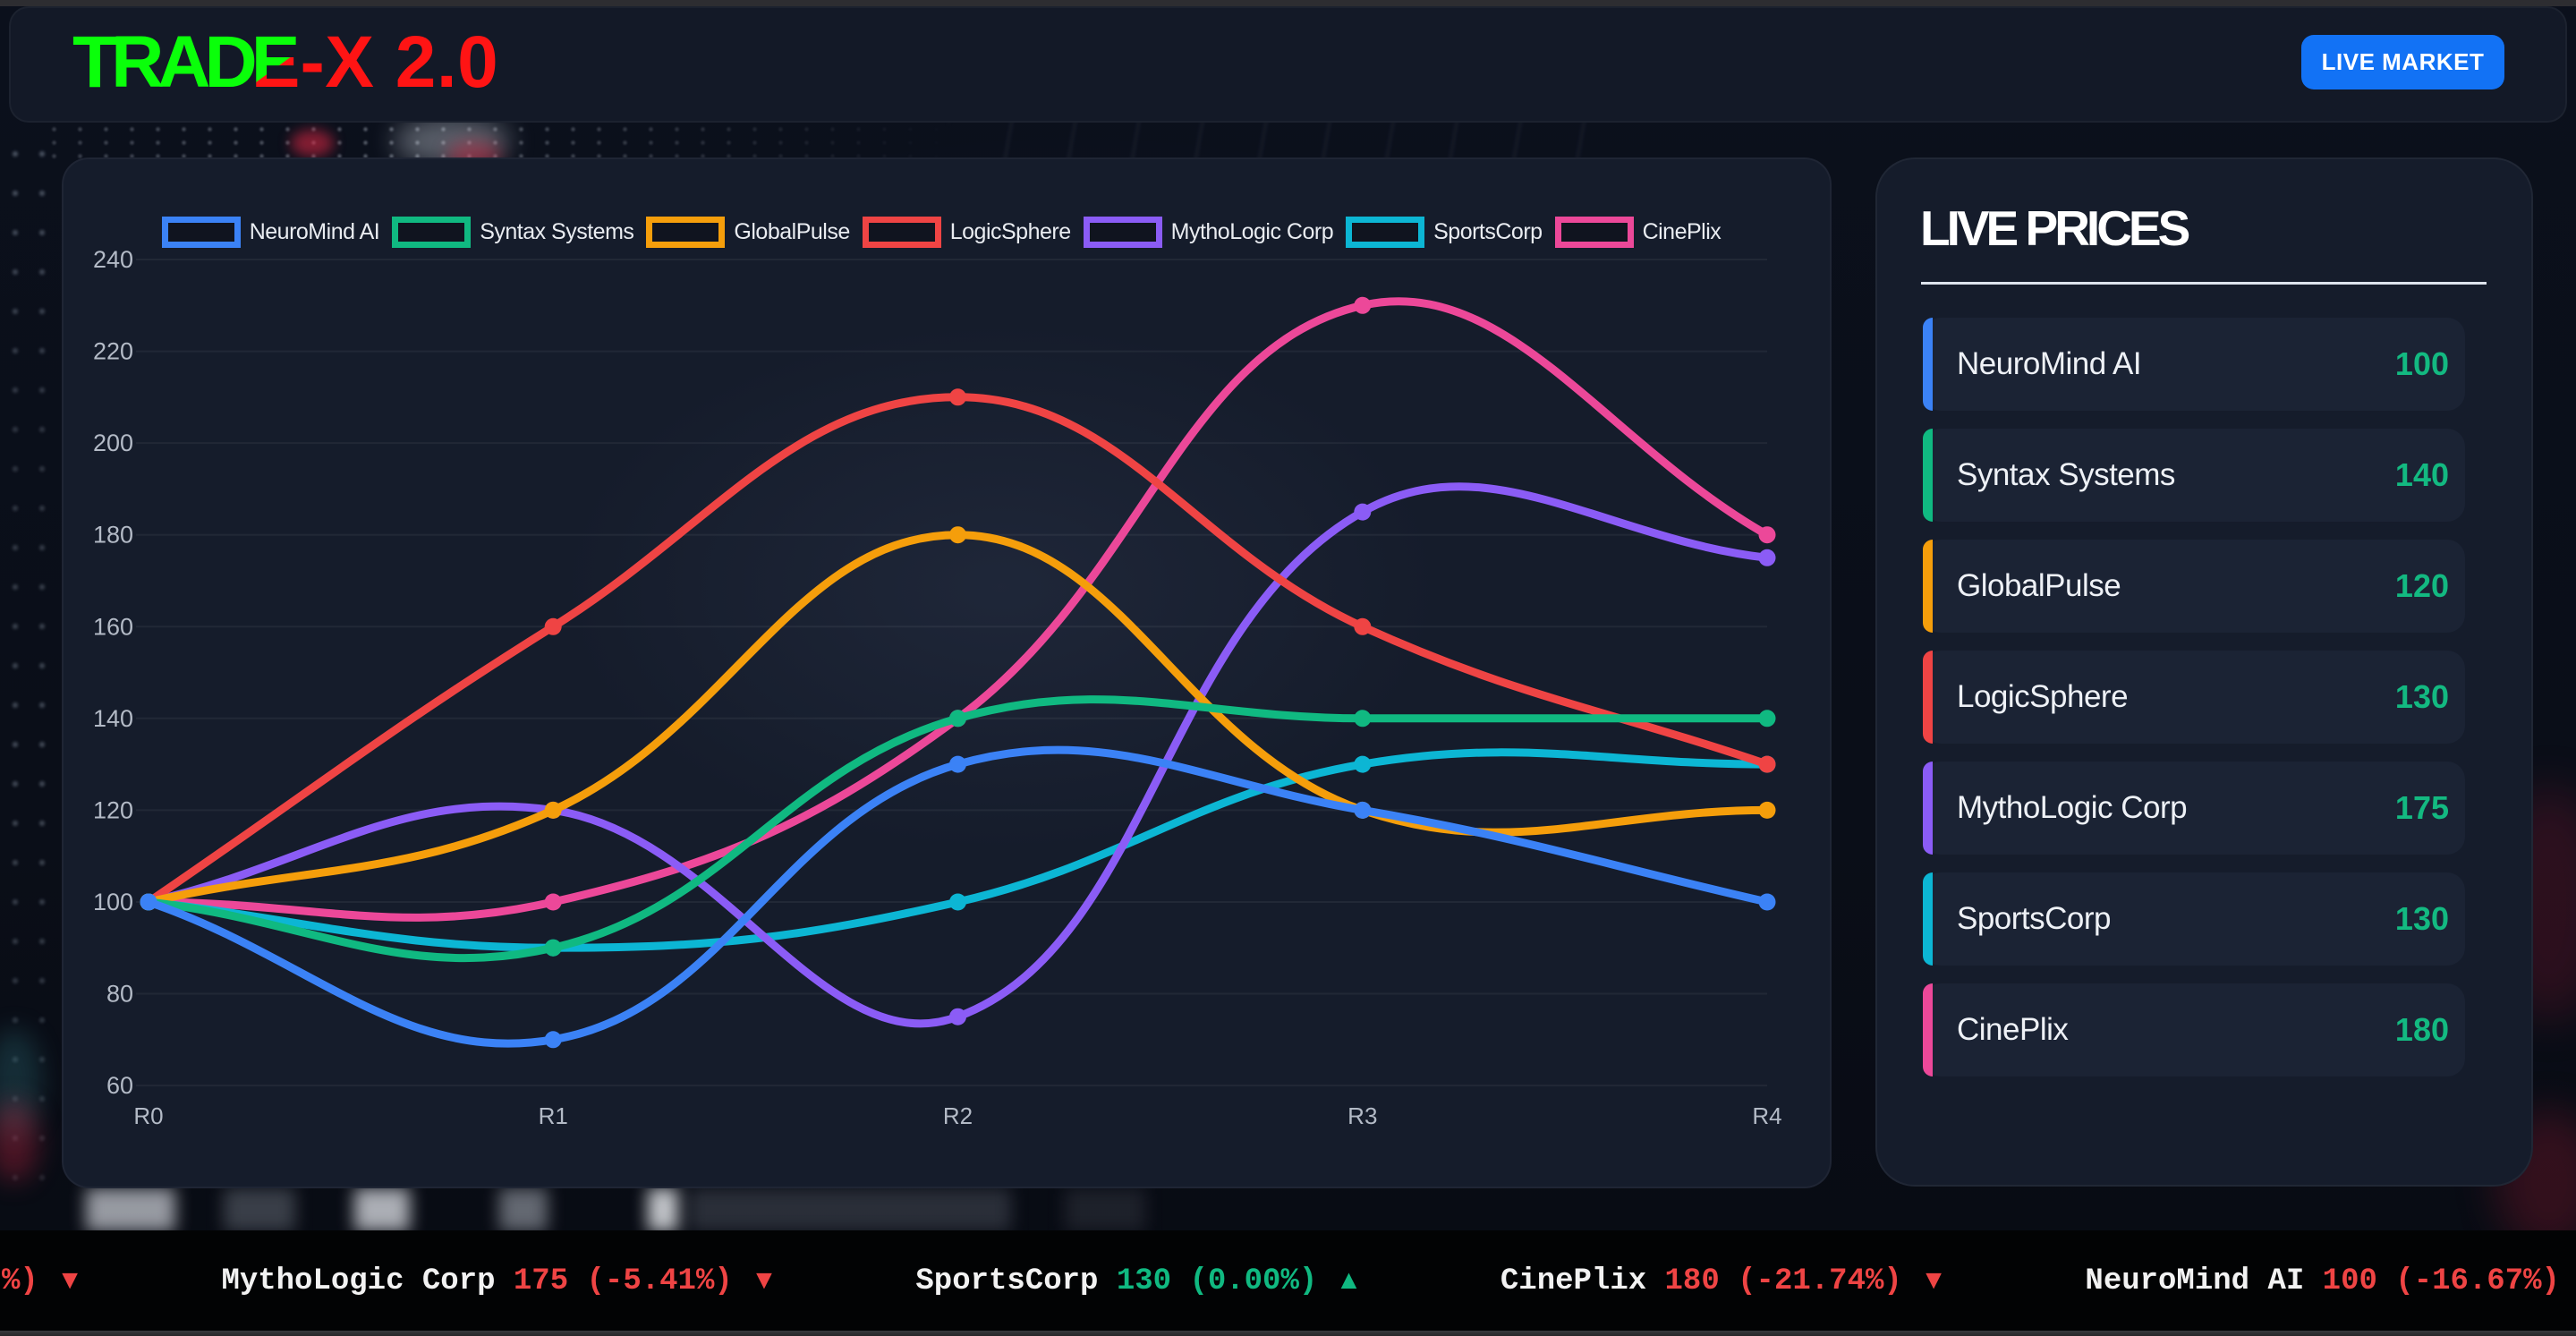 The width and height of the screenshot is (2576, 1336). Describe the element at coordinates (113, 810) in the screenshot. I see `svg-text: 120` at that location.